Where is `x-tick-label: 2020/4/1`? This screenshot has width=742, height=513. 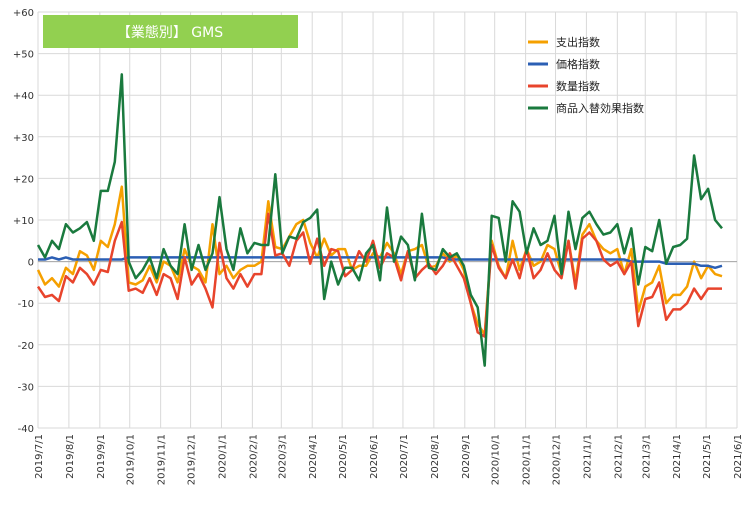
x-tick-label: 2020/4/1 is located at coordinates (313, 456).